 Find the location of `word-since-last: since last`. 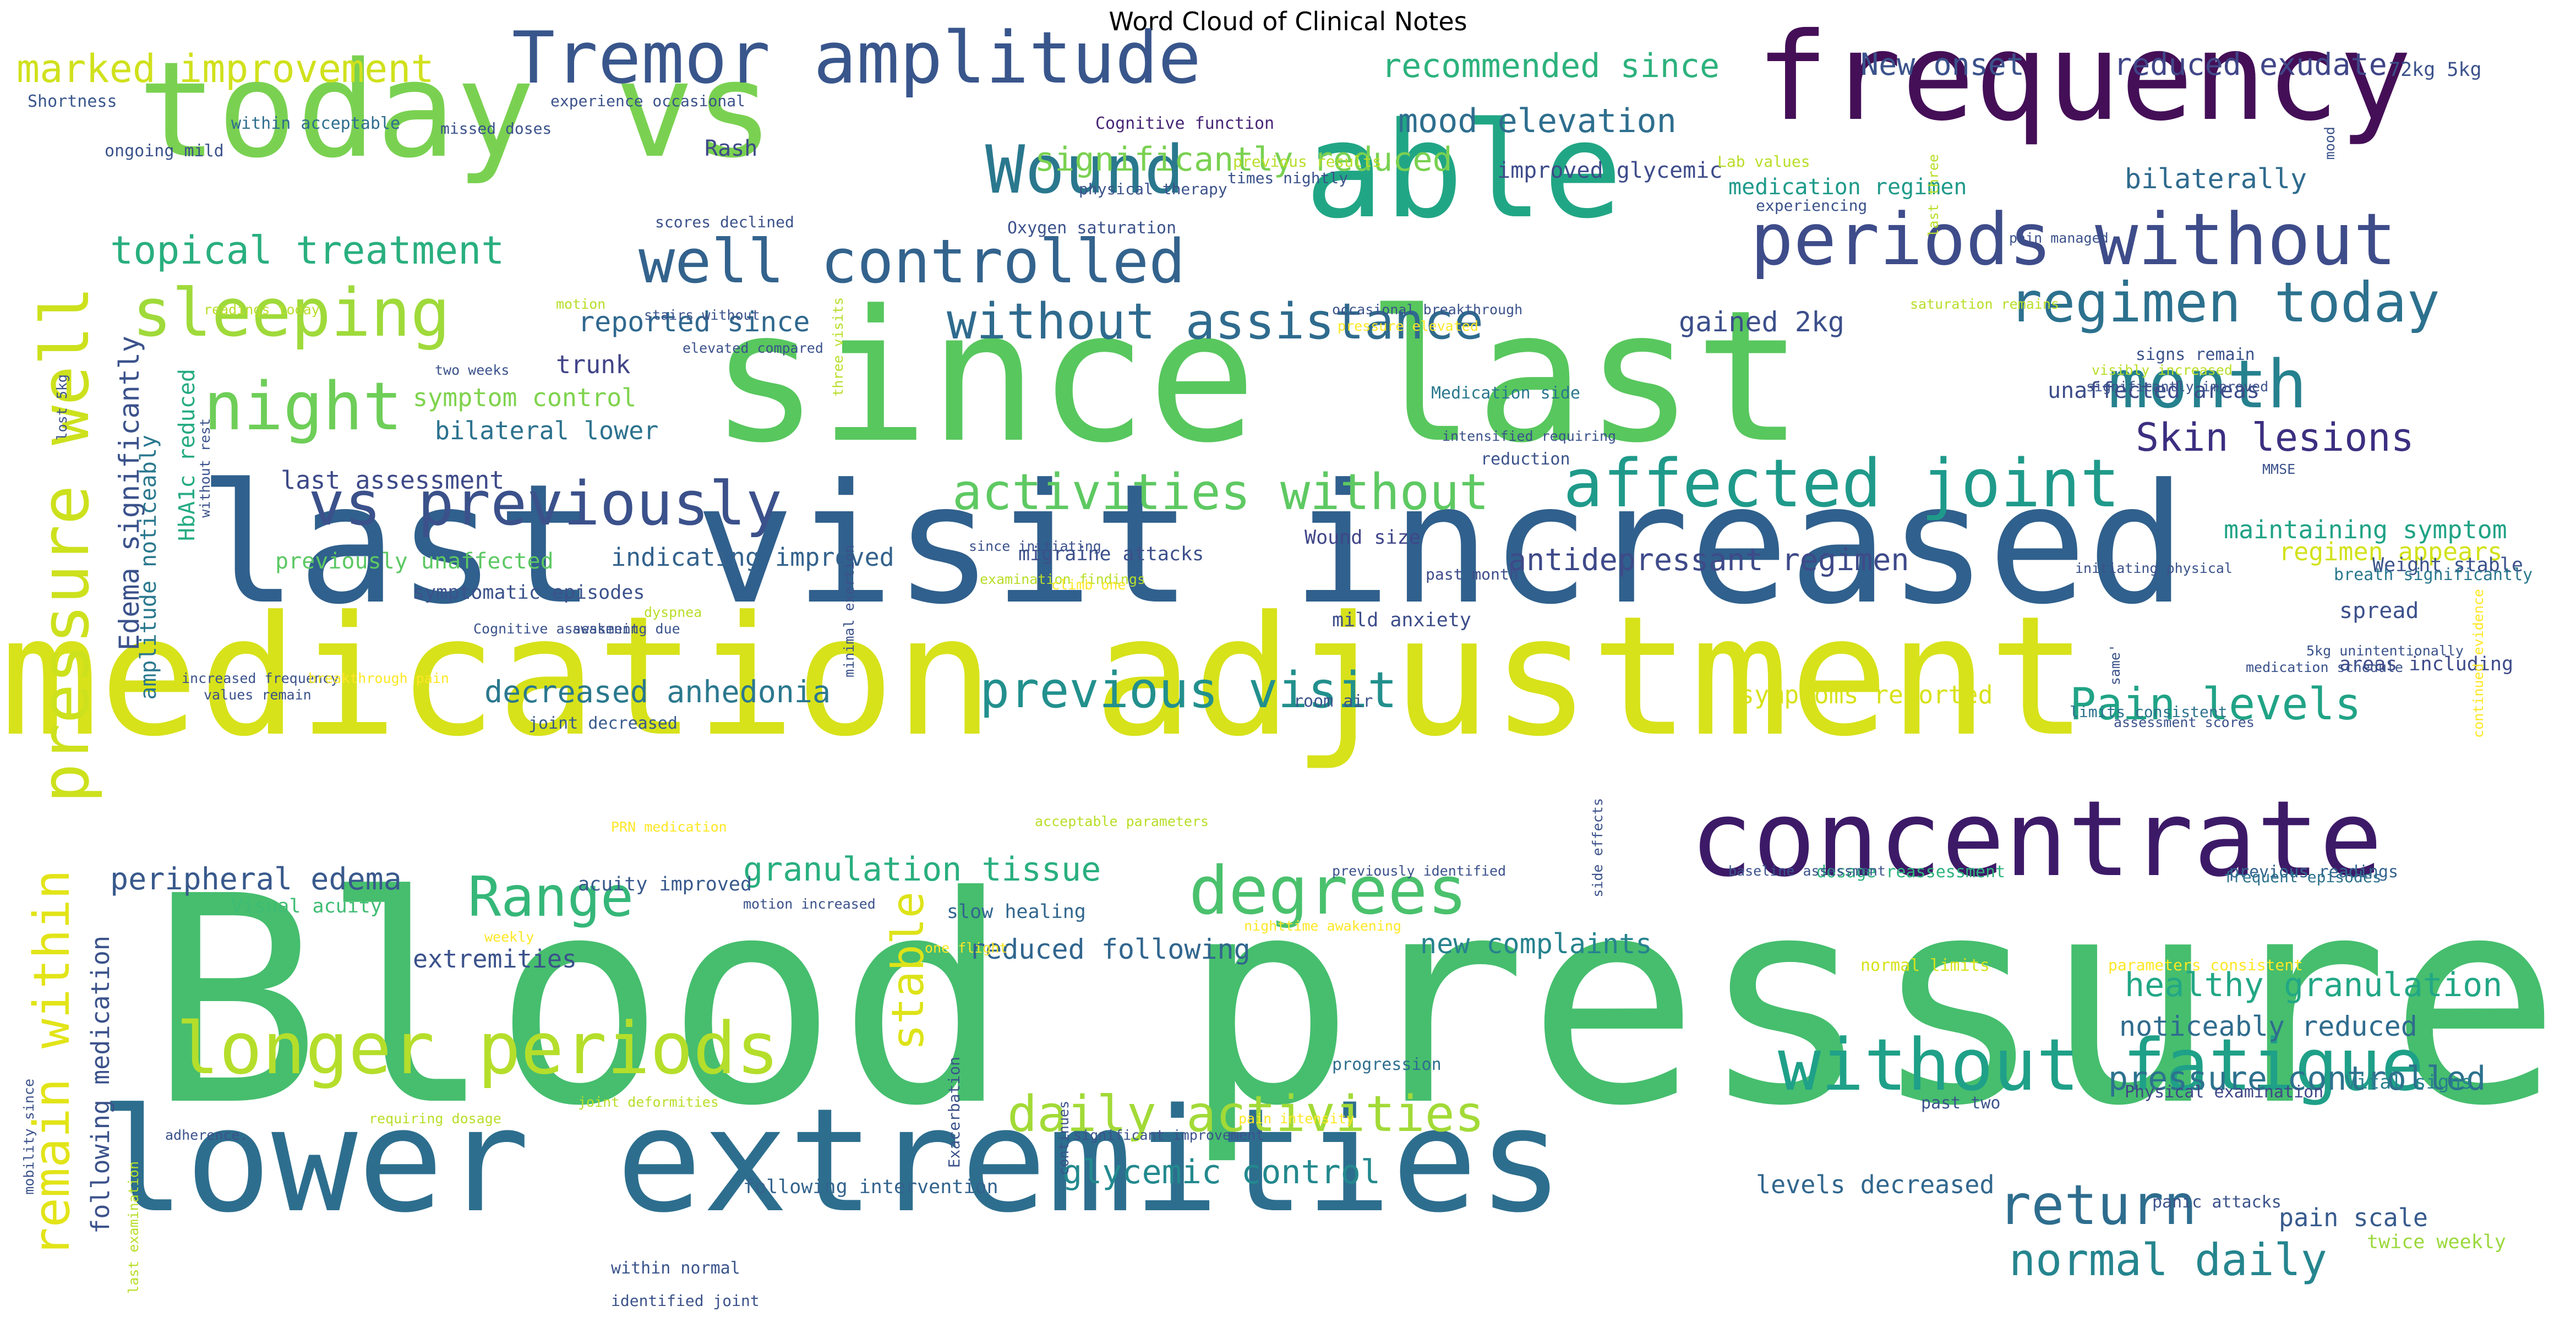

word-since-last: since last is located at coordinates (1257, 377).